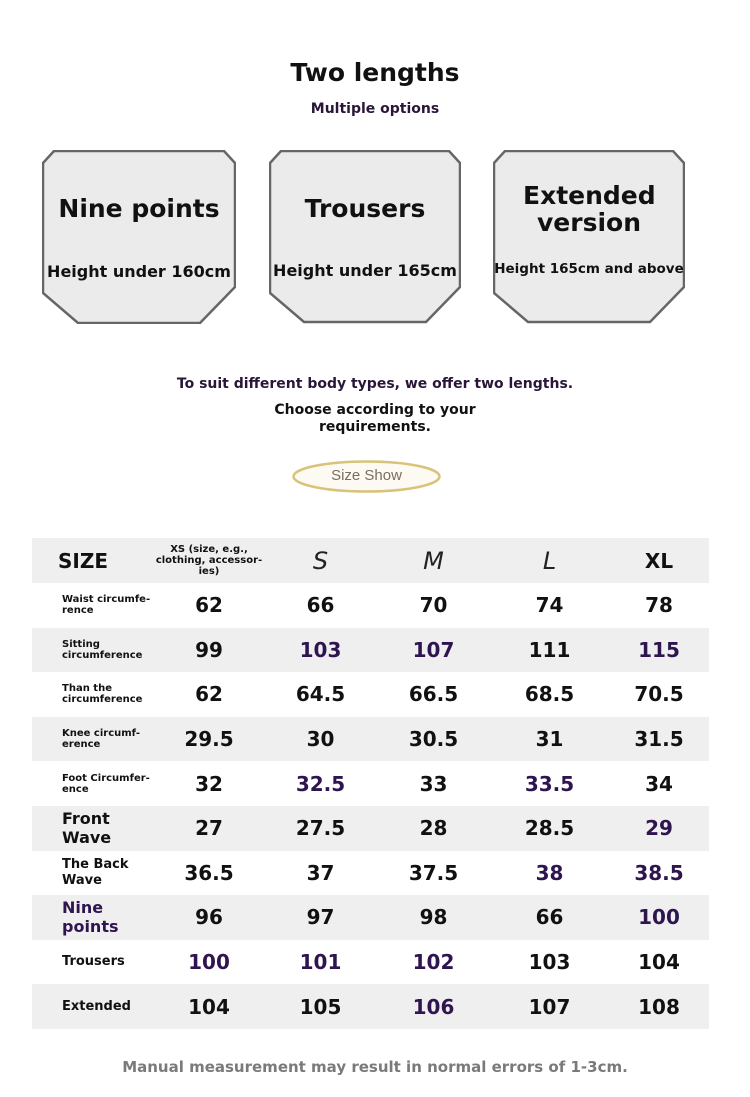  Describe the element at coordinates (93, 739) in the screenshot. I see `row-label: Knee circumf- erence` at that location.